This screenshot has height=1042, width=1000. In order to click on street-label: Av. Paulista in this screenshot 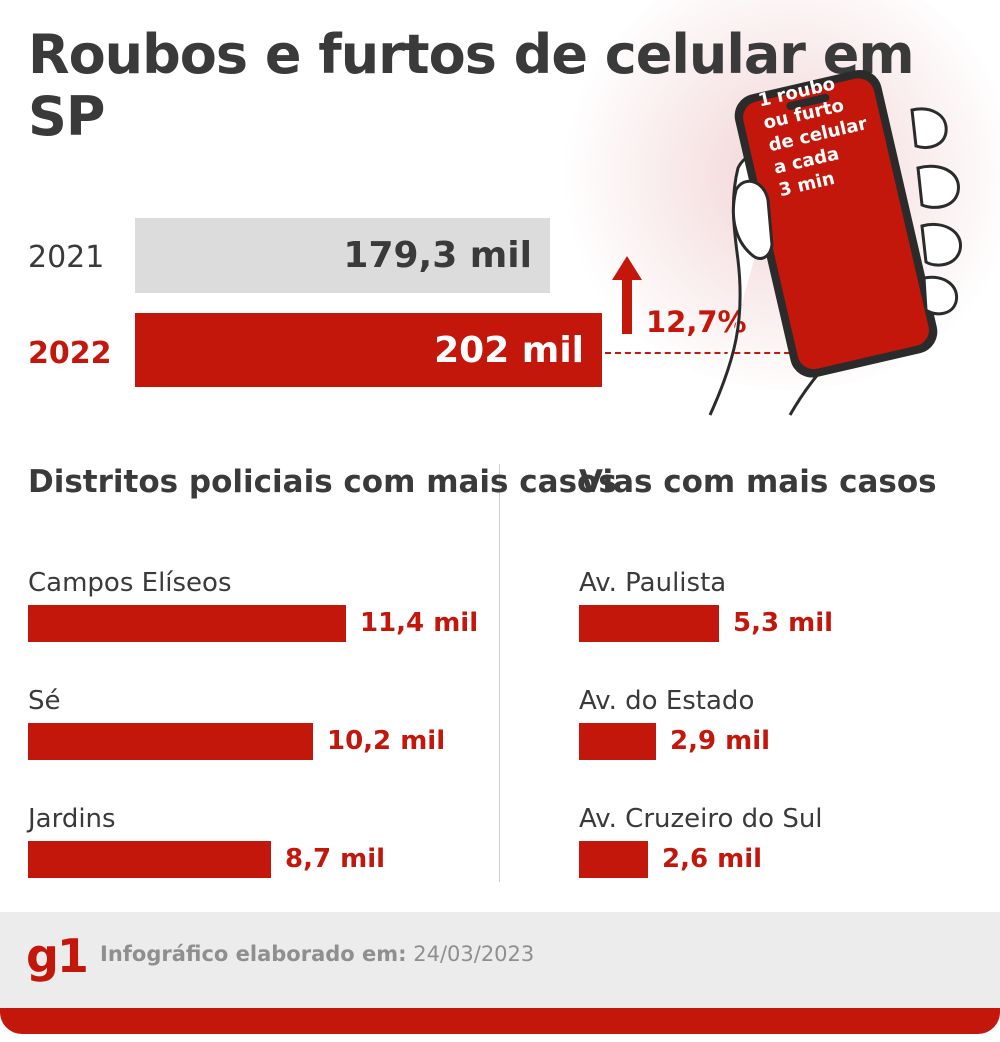, I will do `click(653, 583)`.